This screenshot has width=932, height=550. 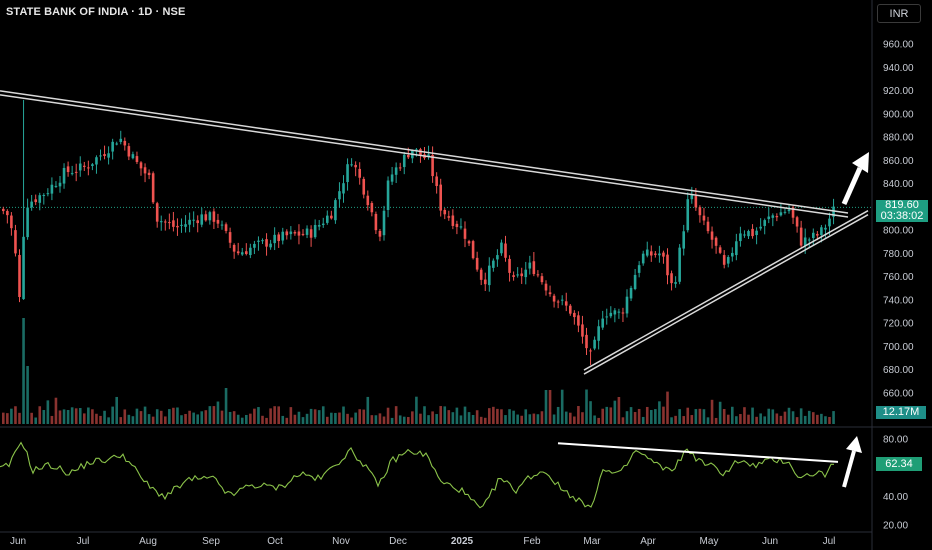 I want to click on currency-button: INR, so click(x=899, y=13).